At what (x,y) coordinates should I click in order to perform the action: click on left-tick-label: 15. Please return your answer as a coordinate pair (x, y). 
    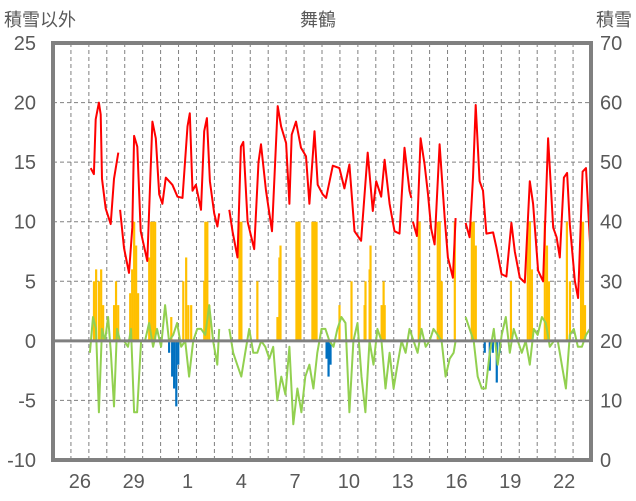
    Looking at the image, I should click on (25, 163).